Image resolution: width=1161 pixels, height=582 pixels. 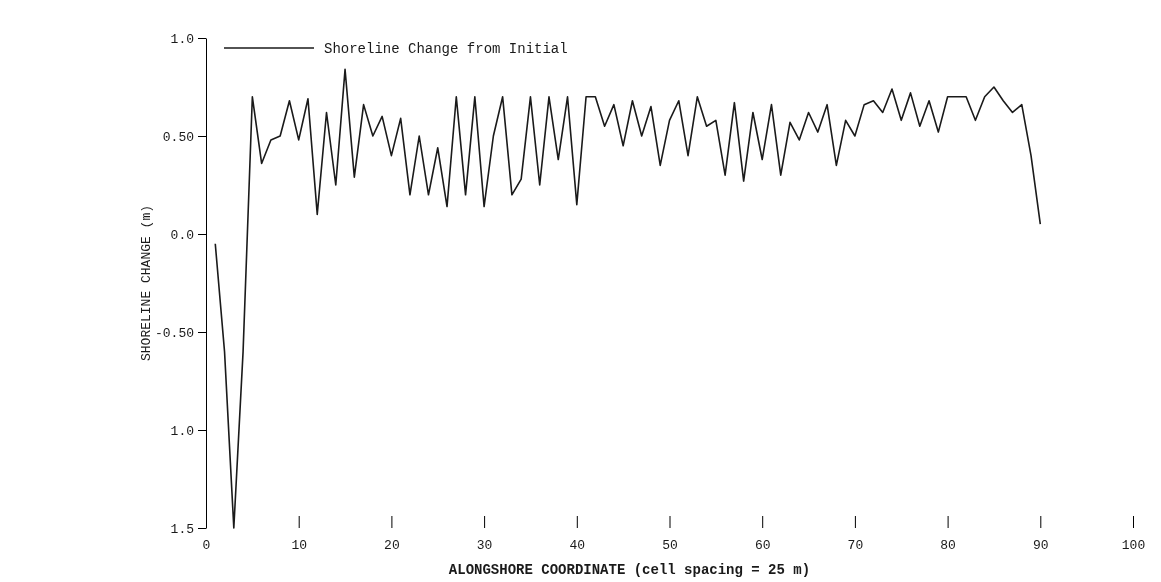 I want to click on y-tick-label: 1.5, so click(x=182, y=529).